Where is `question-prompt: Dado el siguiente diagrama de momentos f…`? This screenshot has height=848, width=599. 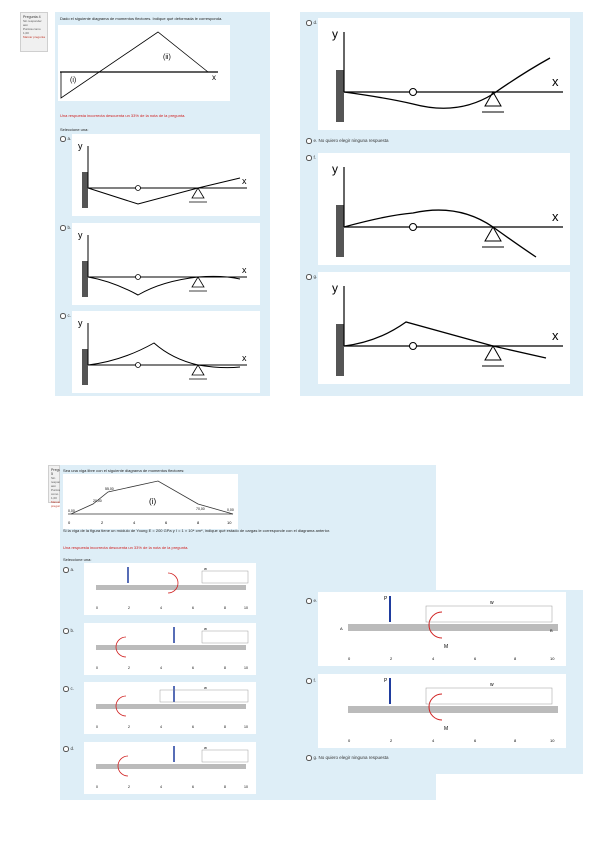 question-prompt: Dado el siguiente diagrama de momentos f… is located at coordinates (141, 18).